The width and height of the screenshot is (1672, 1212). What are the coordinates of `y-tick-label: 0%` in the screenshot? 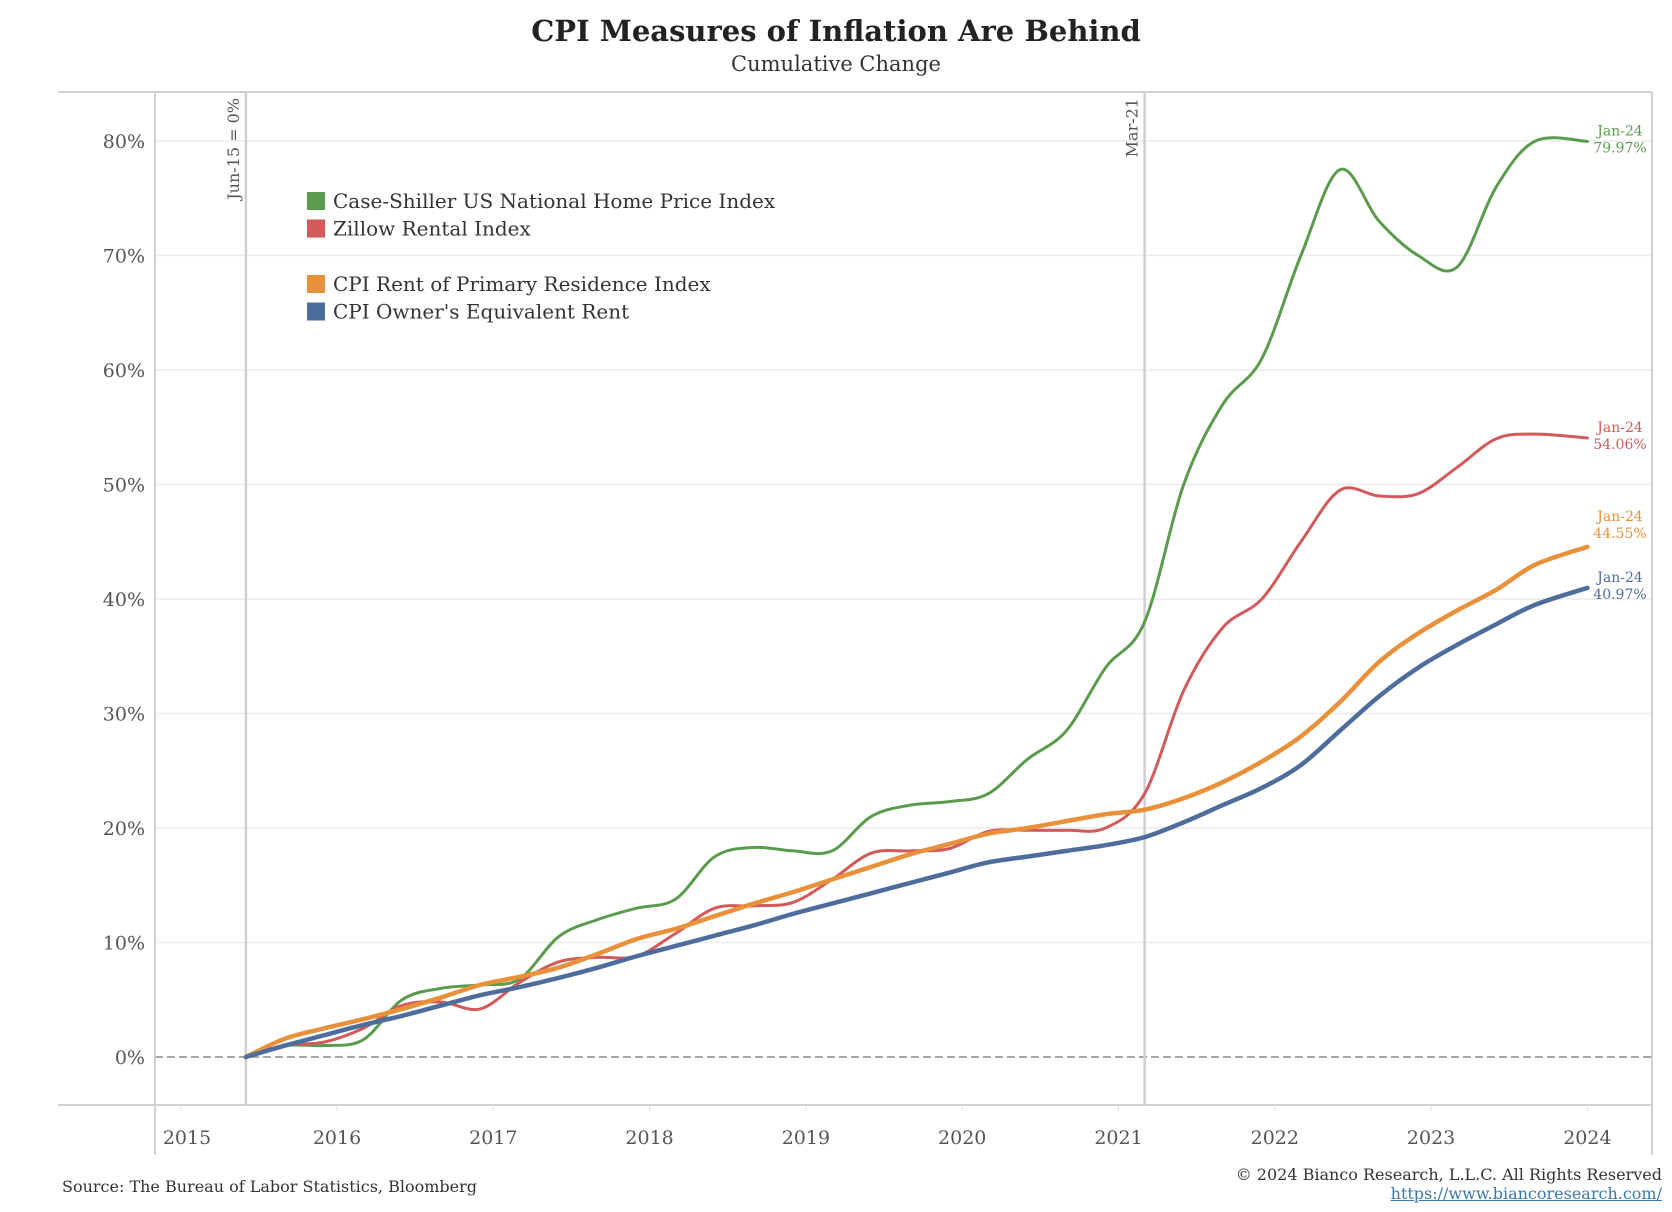 It's located at (130, 1058).